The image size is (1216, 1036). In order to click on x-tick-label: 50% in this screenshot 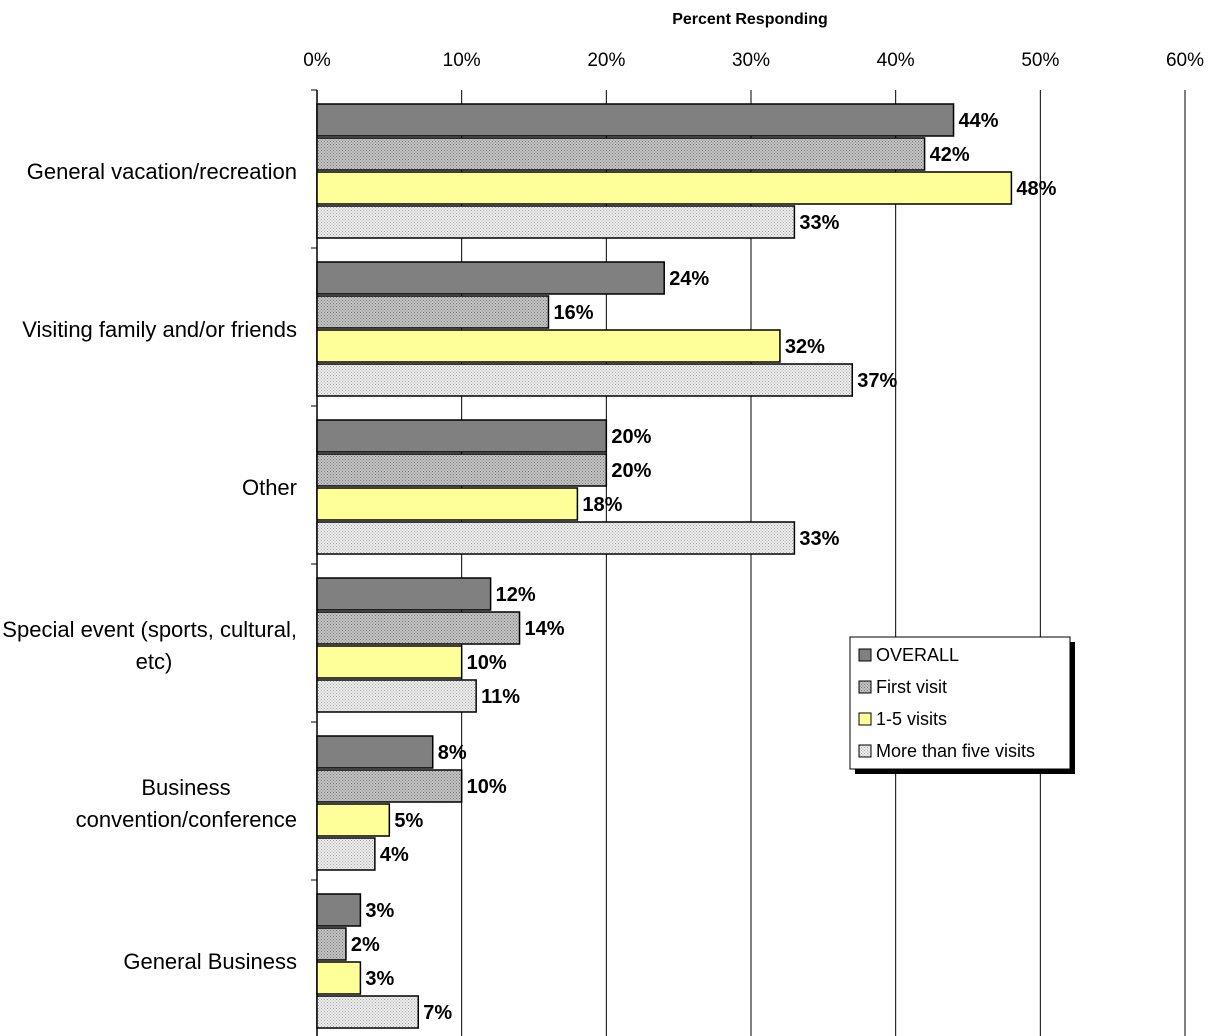, I will do `click(1040, 60)`.